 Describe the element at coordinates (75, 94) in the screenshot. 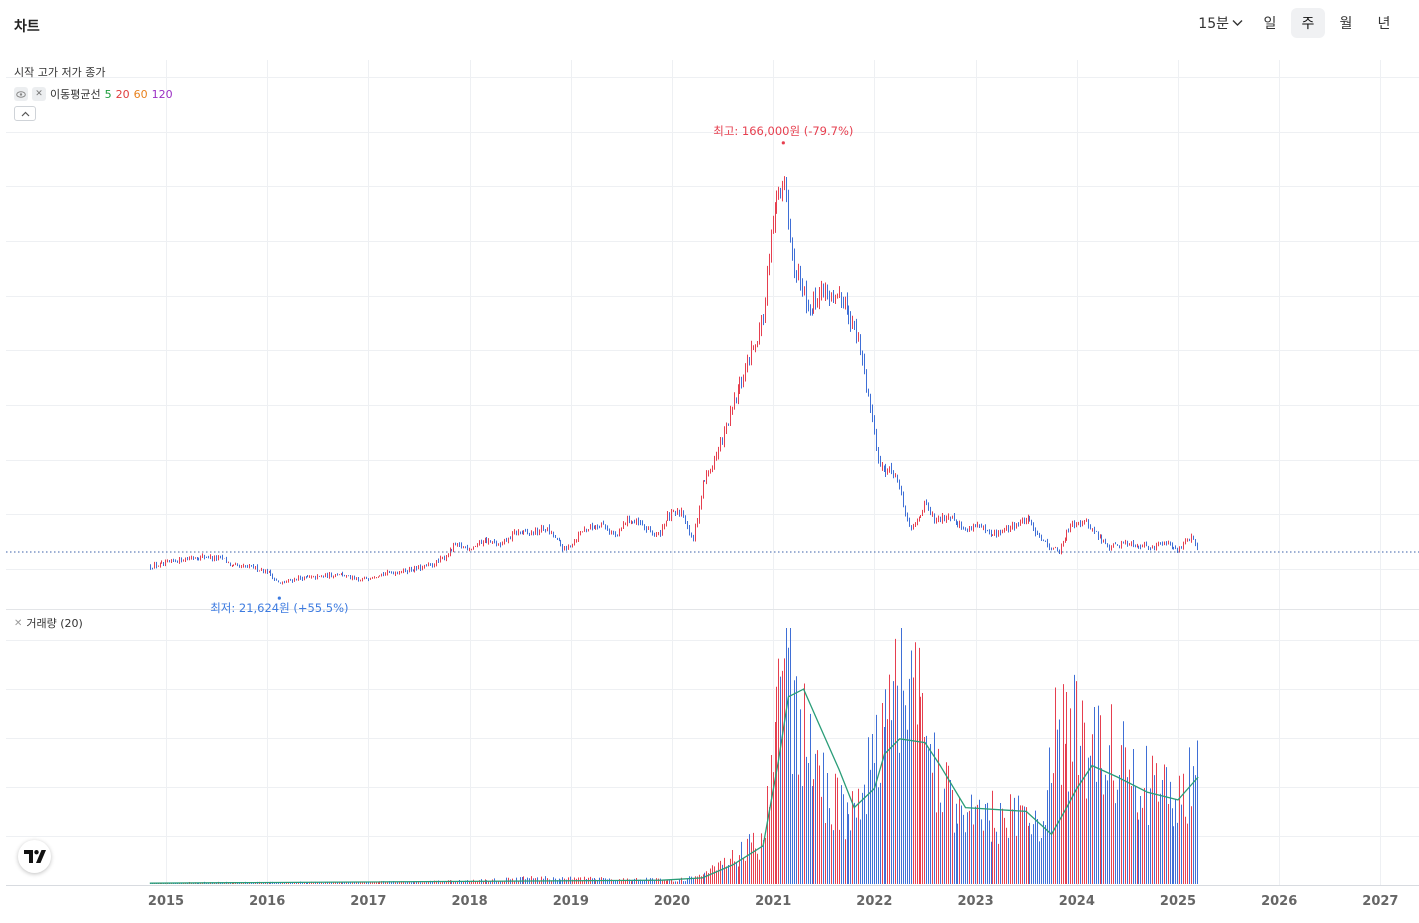

I see `ma-legend-label: 이동평균선` at that location.